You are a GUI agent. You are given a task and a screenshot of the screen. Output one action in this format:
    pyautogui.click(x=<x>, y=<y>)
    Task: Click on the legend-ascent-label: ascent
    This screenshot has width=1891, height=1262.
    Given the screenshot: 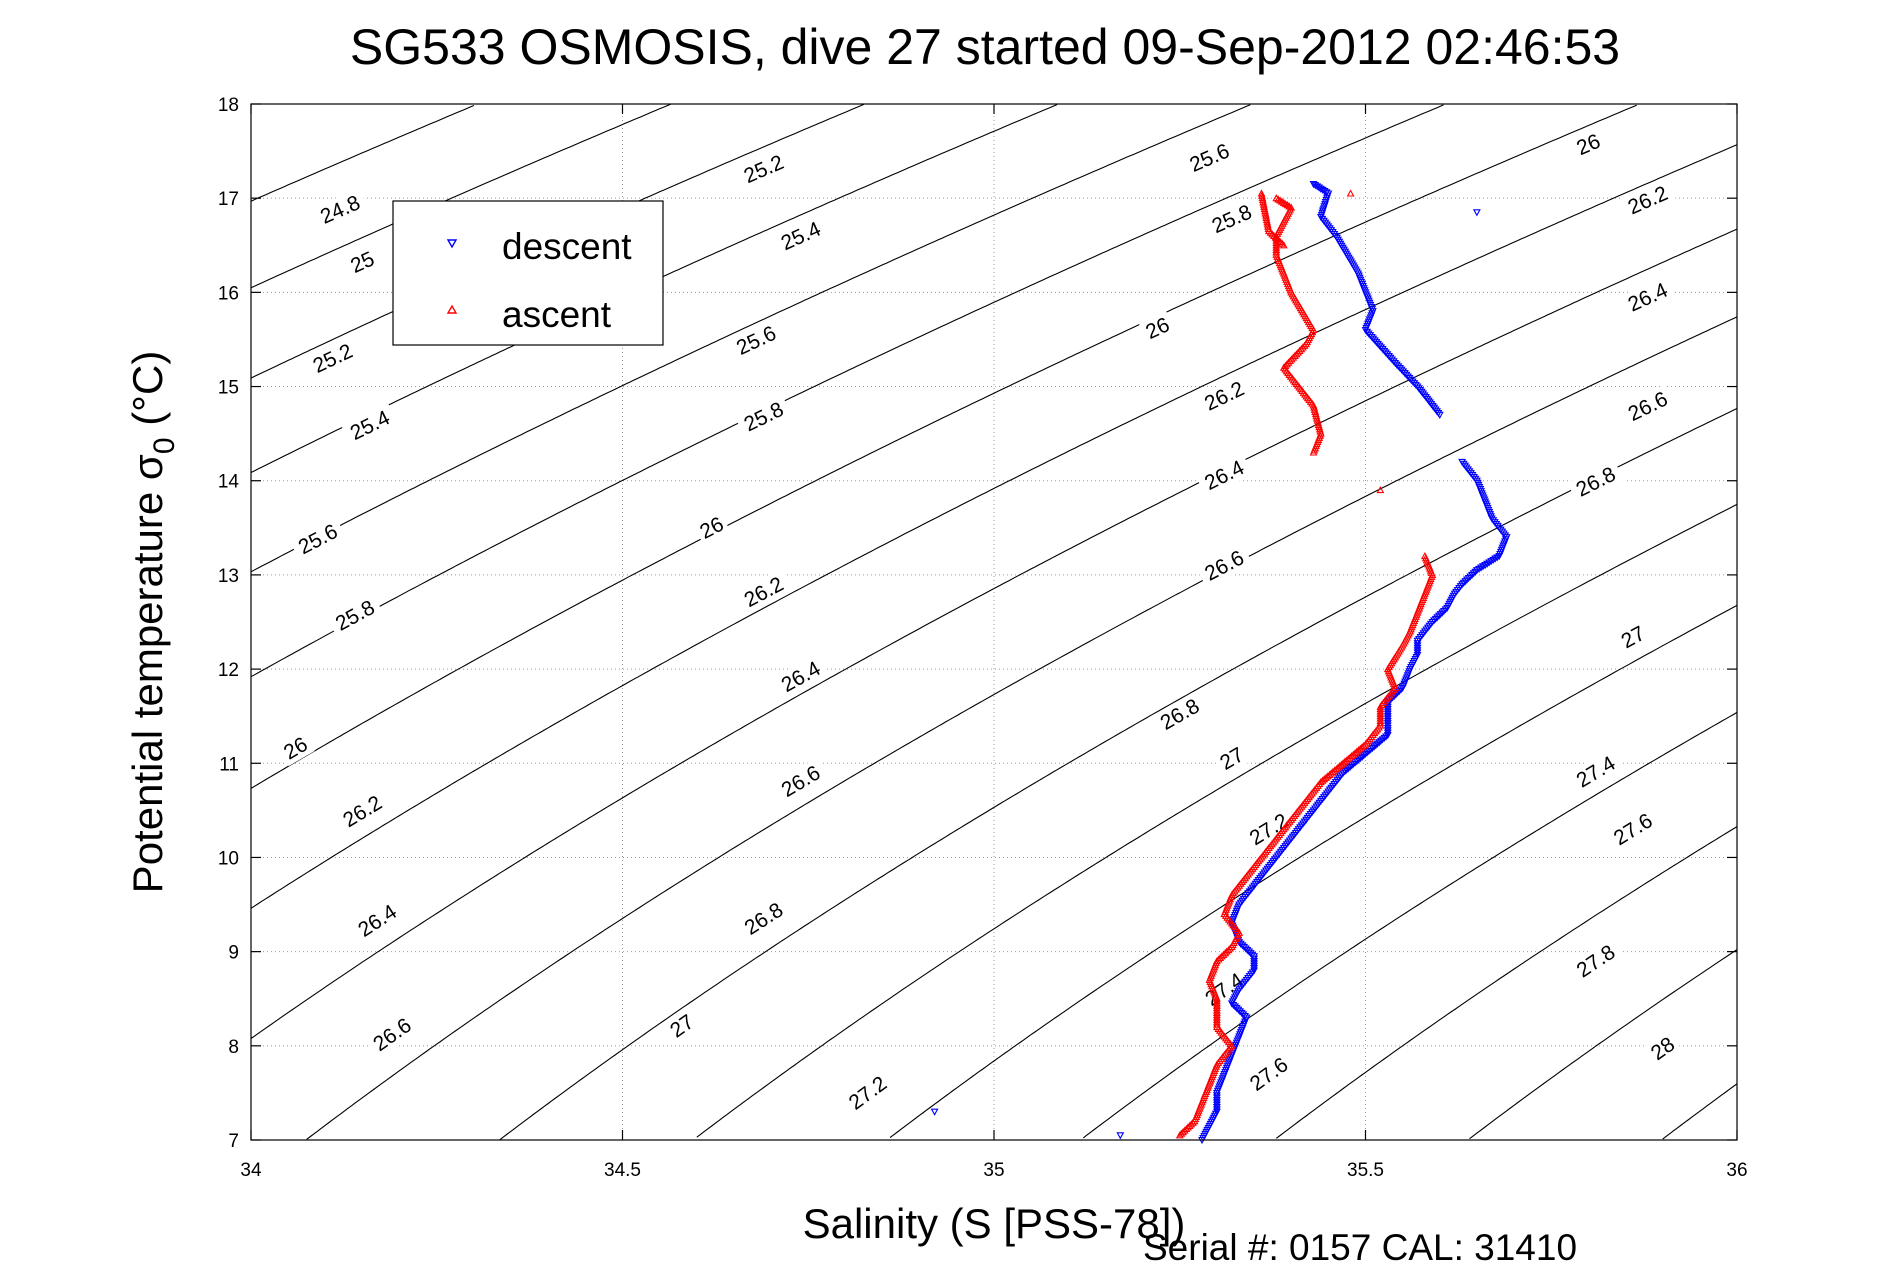 What is the action you would take?
    pyautogui.click(x=557, y=314)
    